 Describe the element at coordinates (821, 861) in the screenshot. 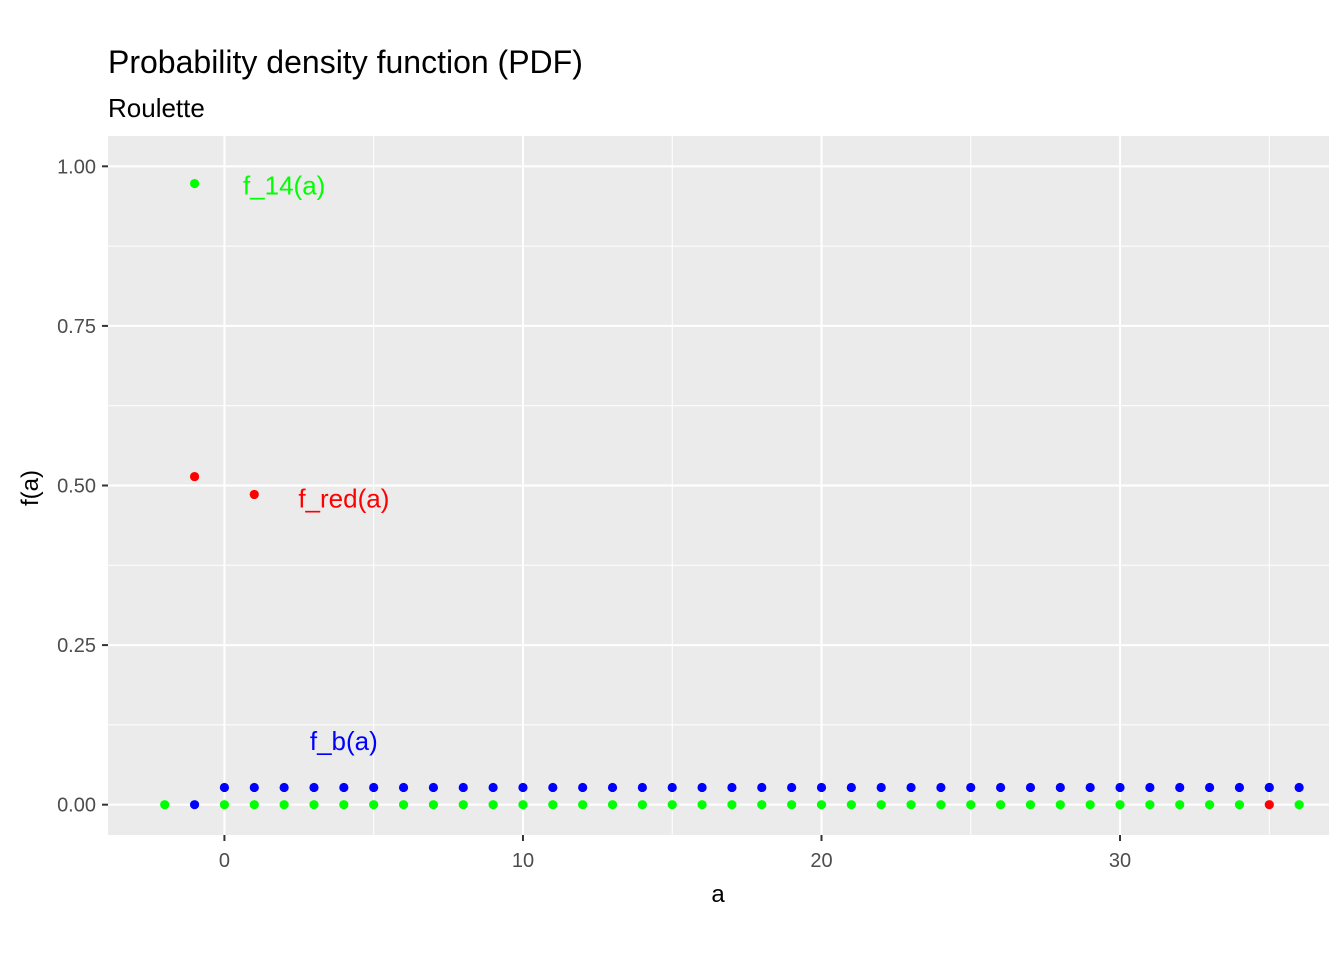

I see `x-tick-label: 20` at that location.